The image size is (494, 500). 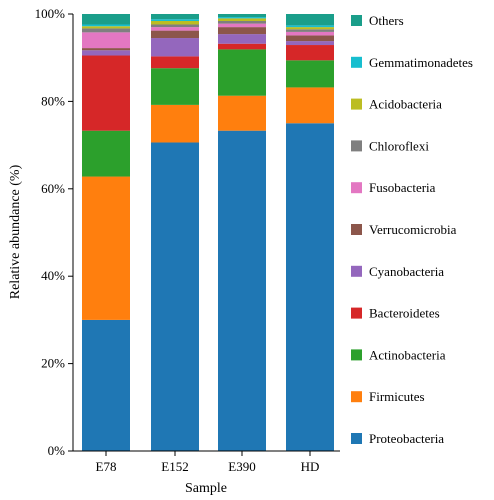 I want to click on legend-swatch-acidobacteria, so click(x=356, y=104).